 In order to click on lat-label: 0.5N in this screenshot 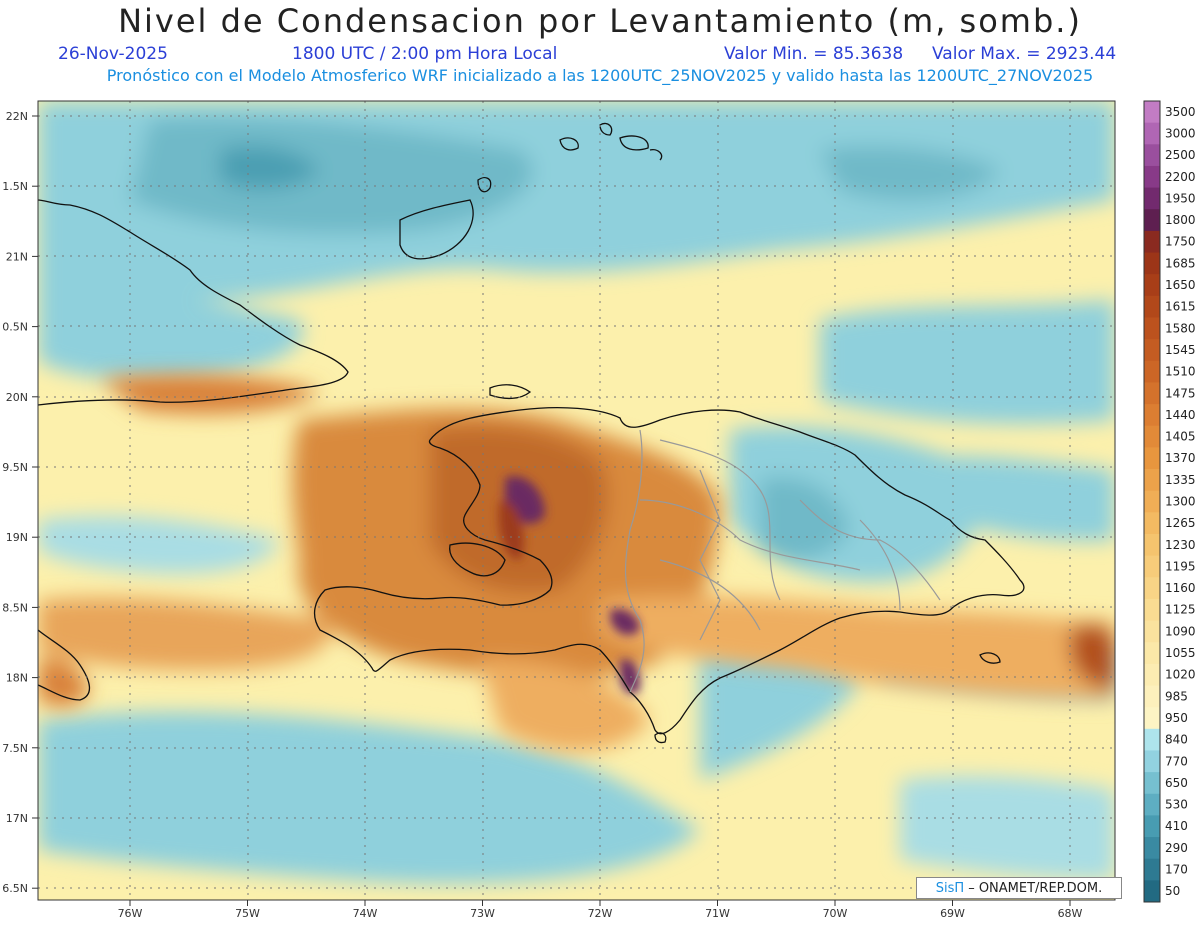, I will do `click(15, 327)`.